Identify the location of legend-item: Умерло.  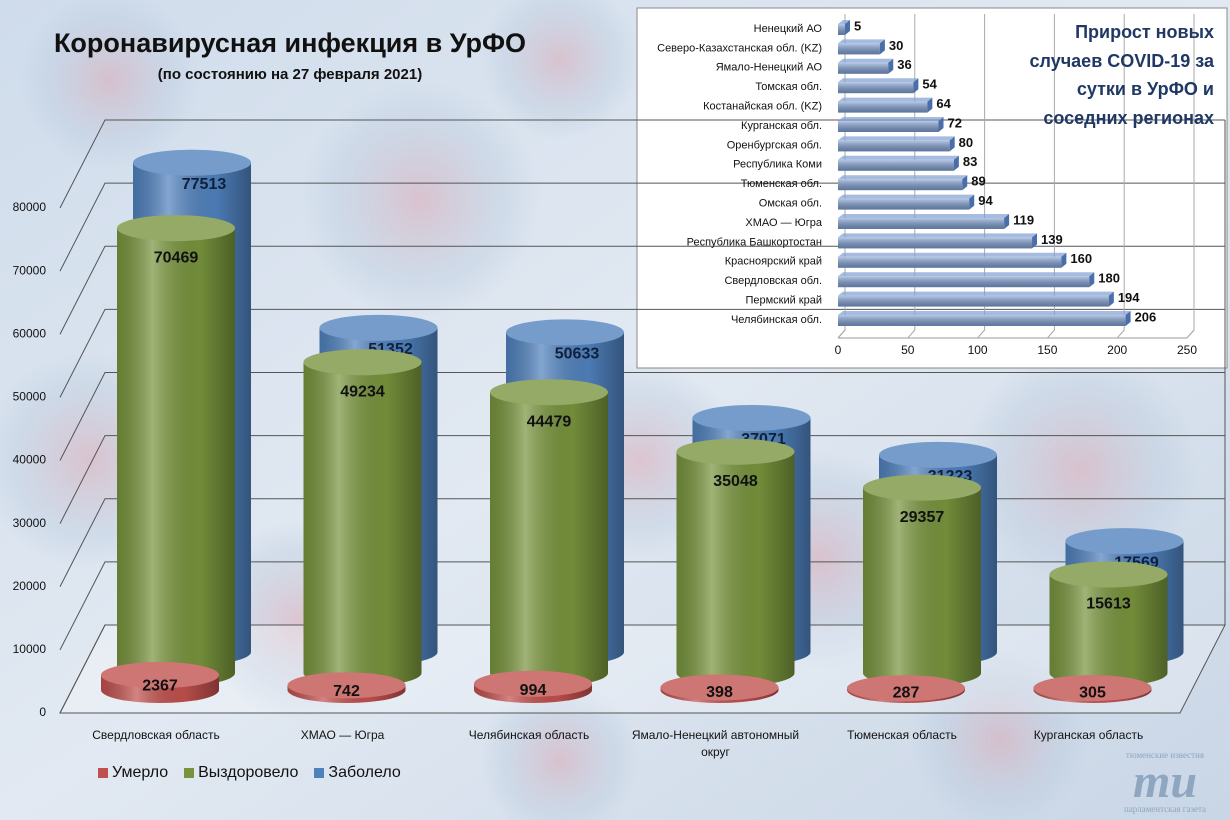
(133, 773).